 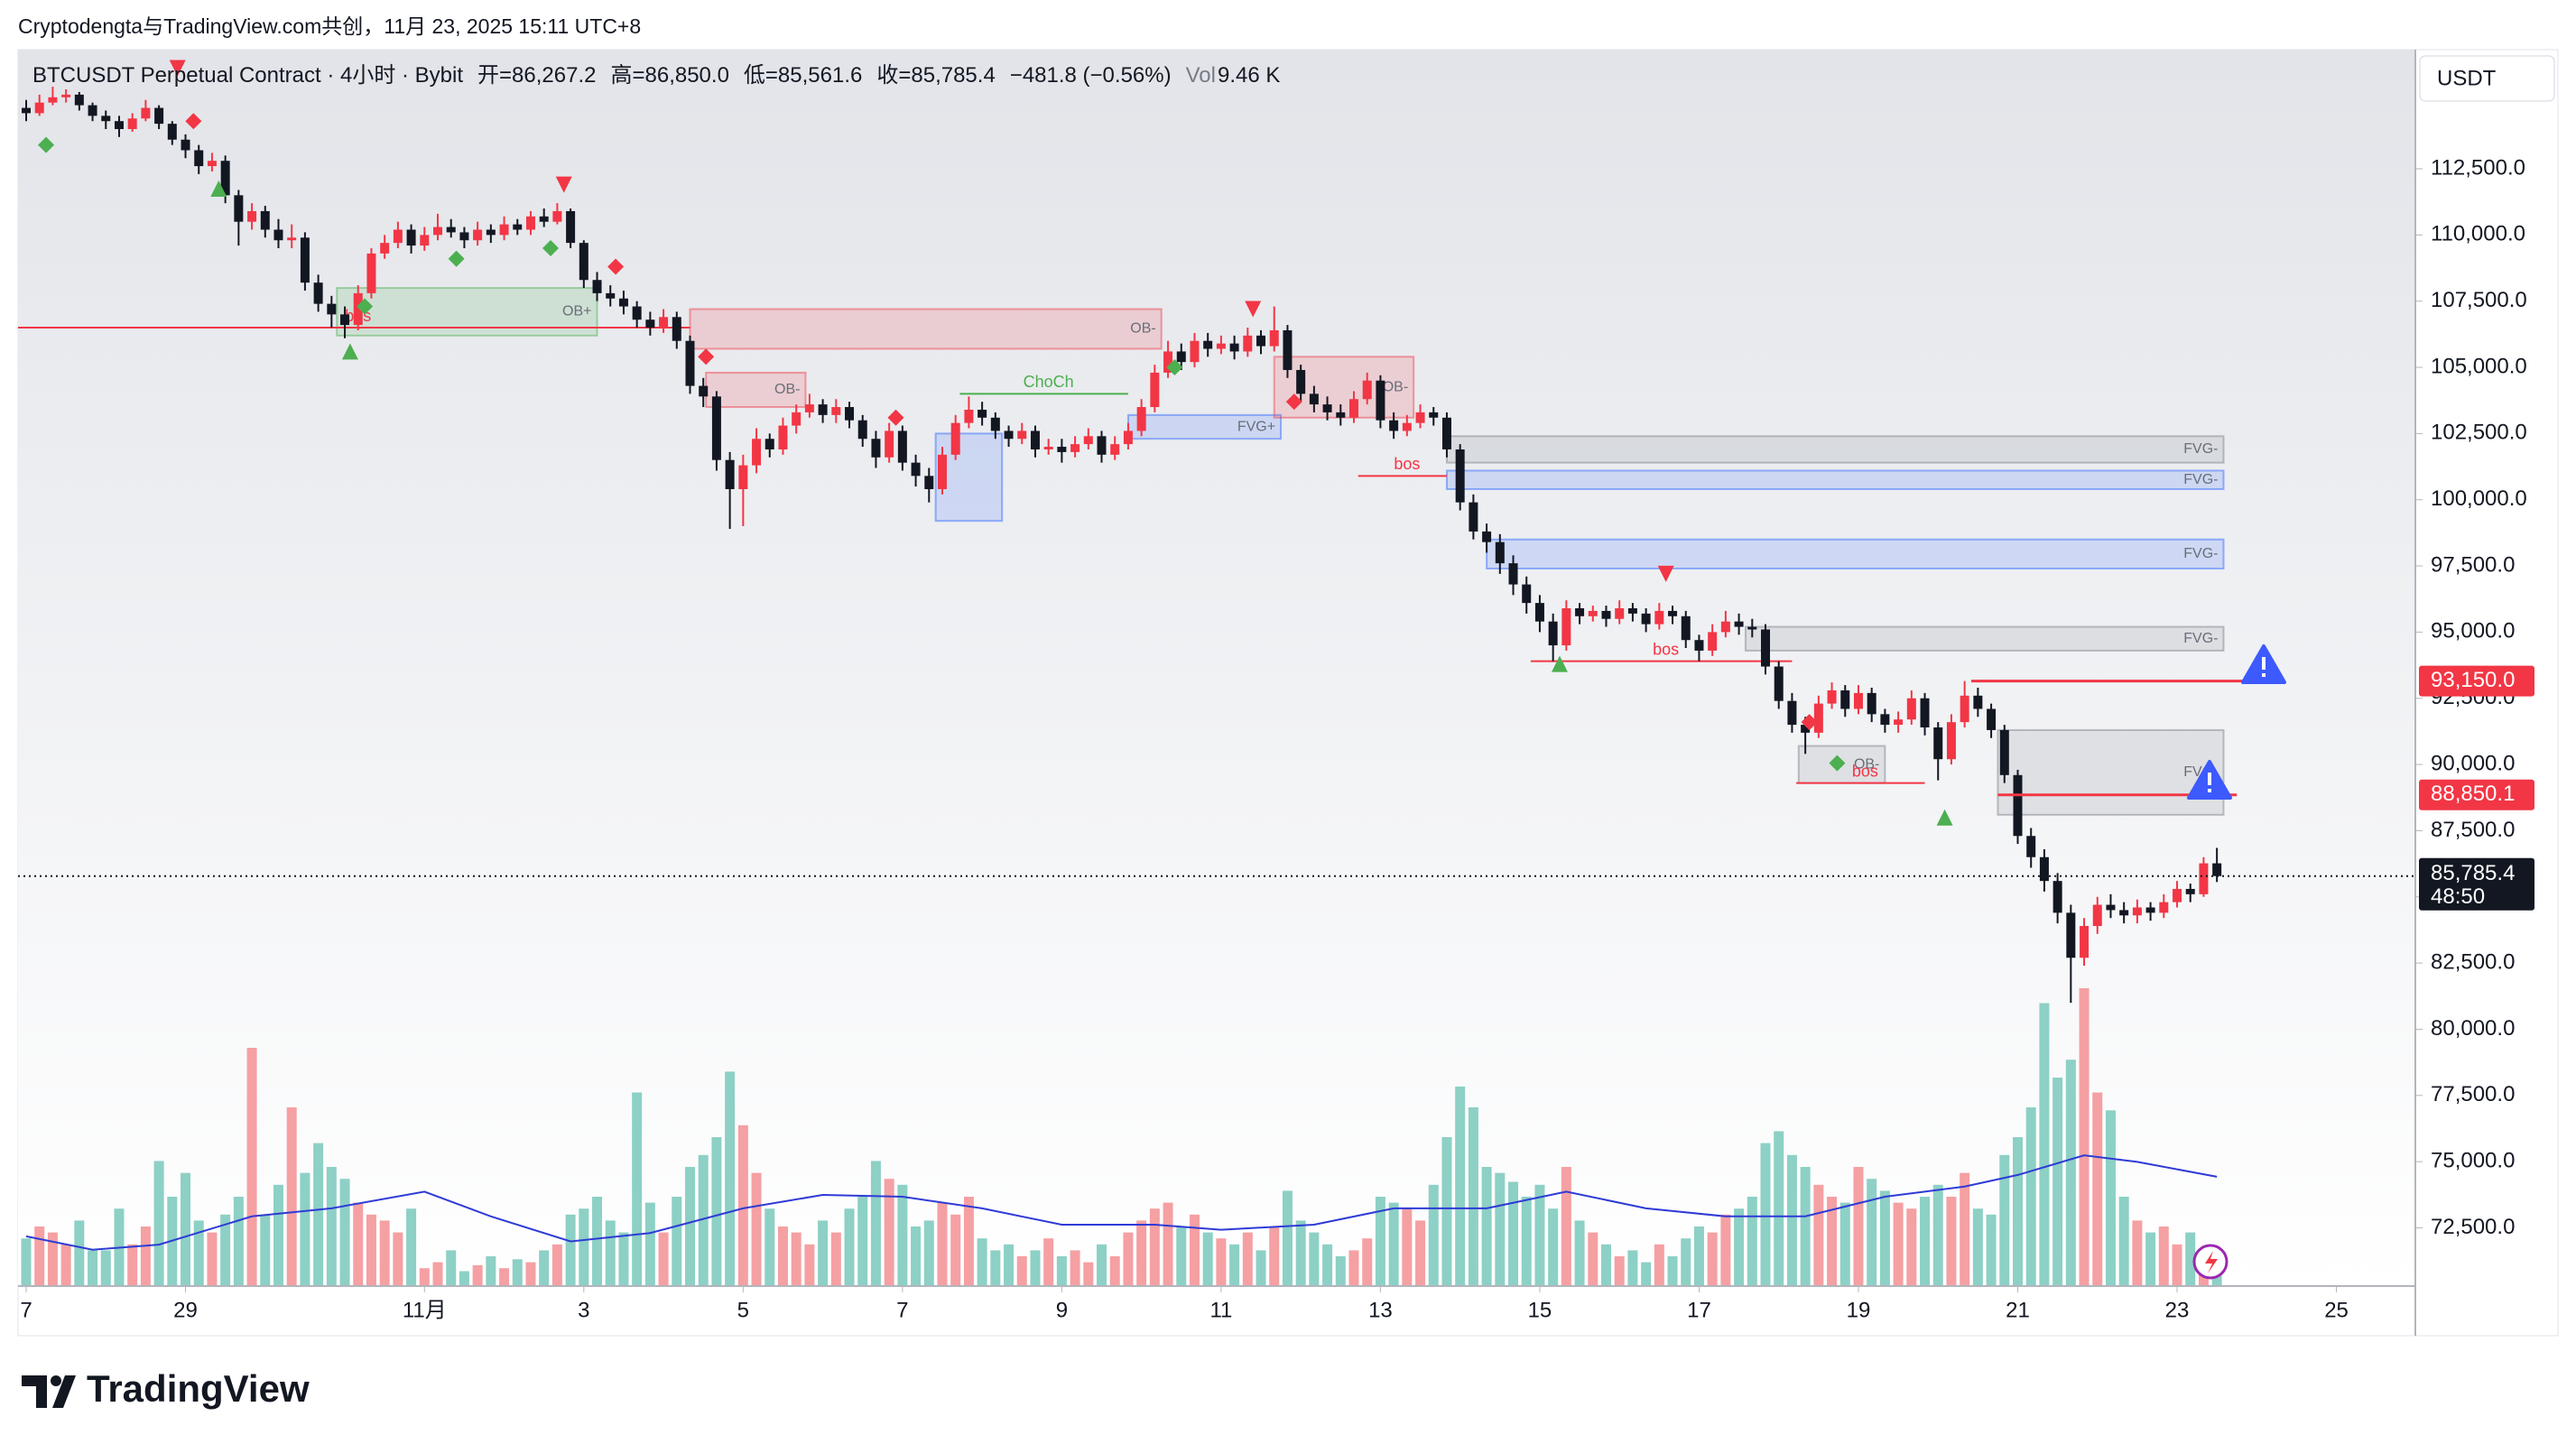 What do you see at coordinates (1049, 382) in the screenshot?
I see `structure-label: ChoCh` at bounding box center [1049, 382].